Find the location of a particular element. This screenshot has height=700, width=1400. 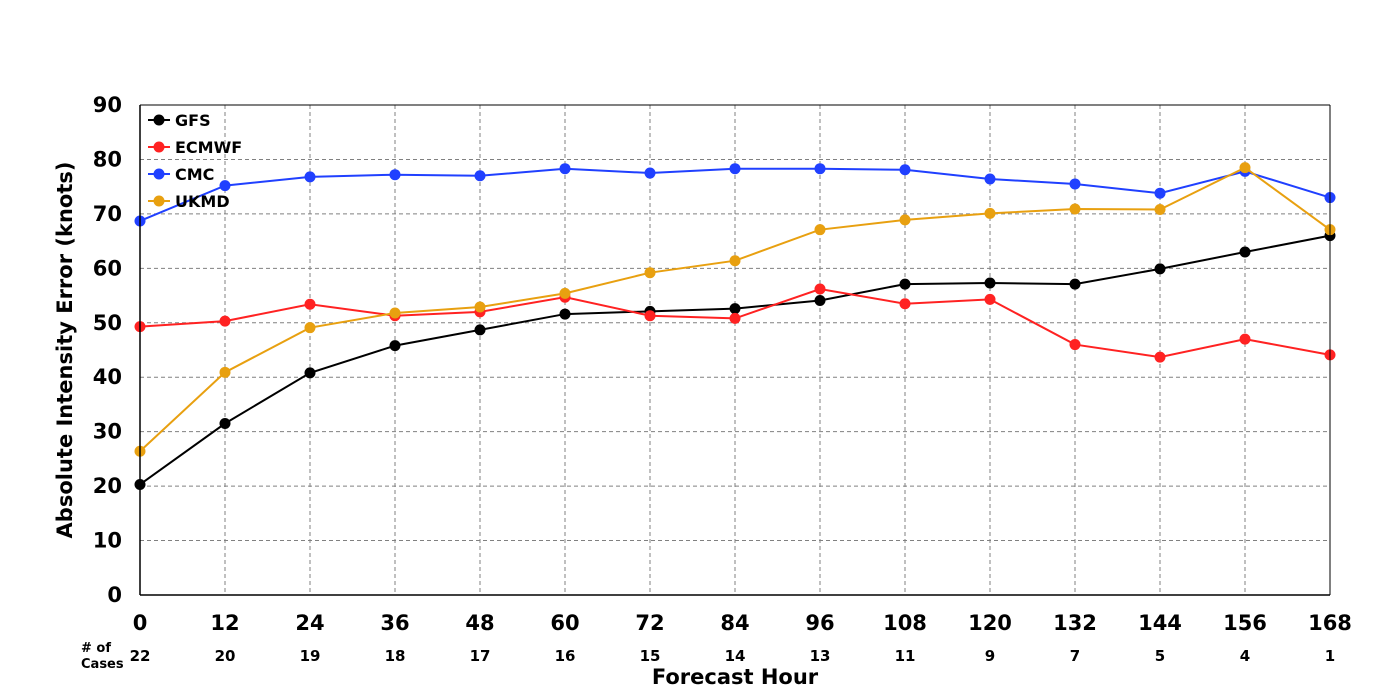

legend-label-cmc: CMC is located at coordinates (194, 174).